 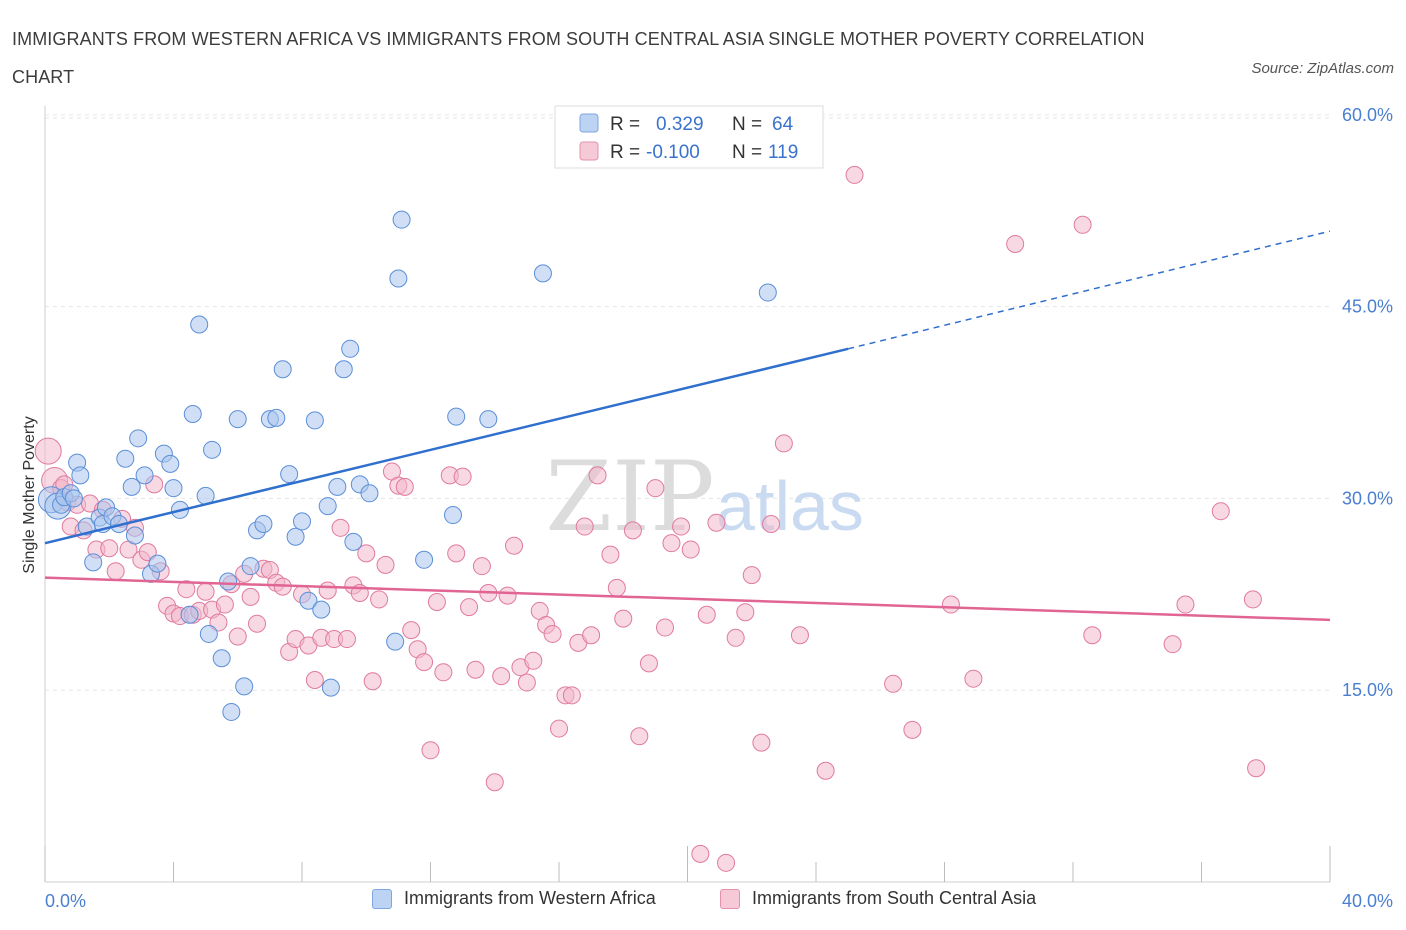 I want to click on bottom-legend-pink-swatch, so click(x=730, y=898).